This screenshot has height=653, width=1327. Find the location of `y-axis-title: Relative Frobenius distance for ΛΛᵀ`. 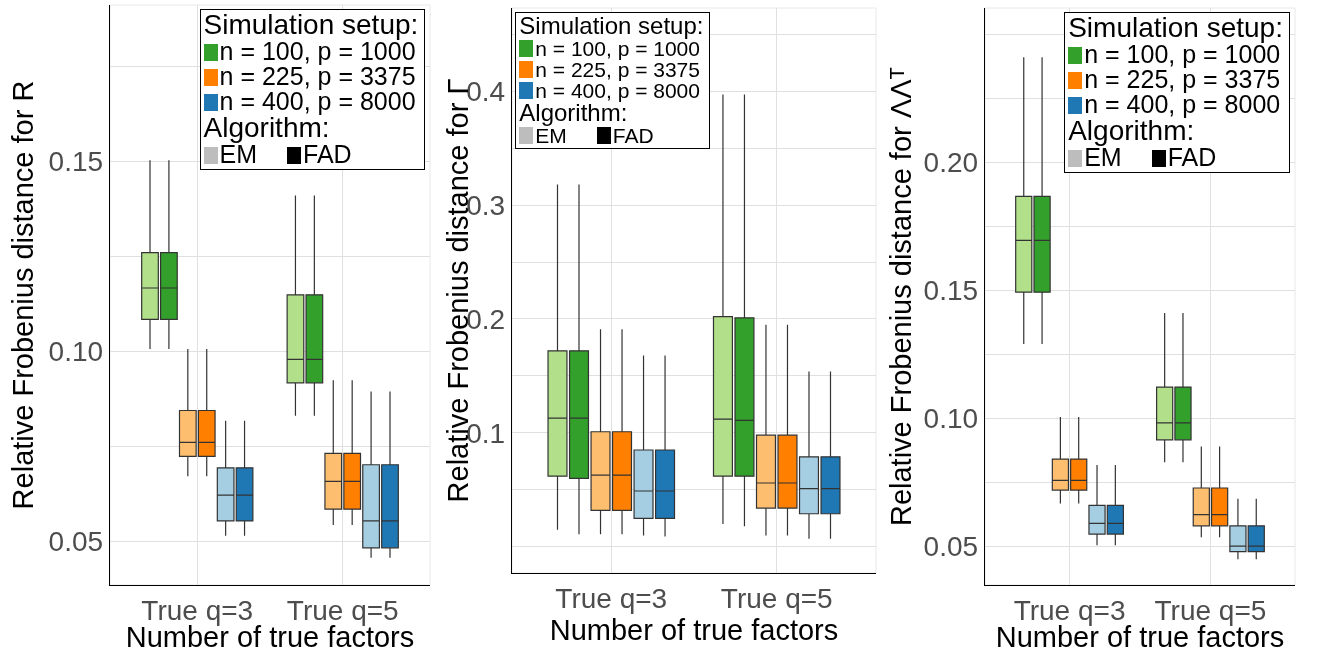

y-axis-title: Relative Frobenius distance for ΛΛᵀ is located at coordinates (900, 296).